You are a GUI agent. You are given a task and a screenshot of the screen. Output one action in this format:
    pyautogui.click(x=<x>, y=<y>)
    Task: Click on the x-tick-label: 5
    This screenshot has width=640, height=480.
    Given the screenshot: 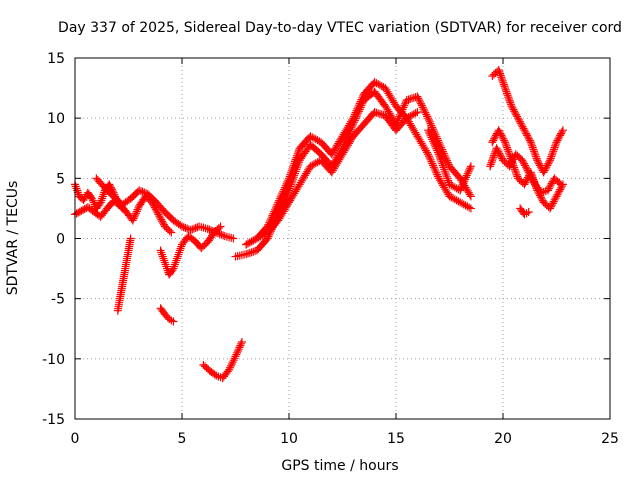 What is the action you would take?
    pyautogui.click(x=182, y=439)
    